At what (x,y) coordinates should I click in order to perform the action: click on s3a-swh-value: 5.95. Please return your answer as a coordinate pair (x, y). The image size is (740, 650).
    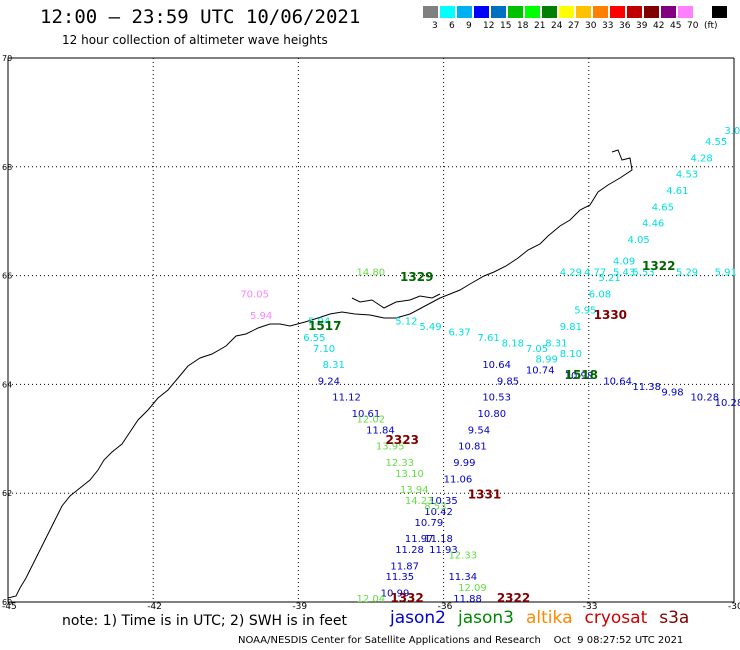
    Looking at the image, I should click on (585, 311).